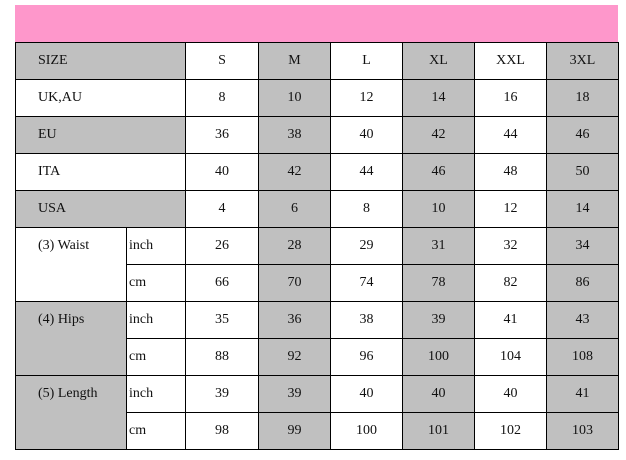  What do you see at coordinates (510, 172) in the screenshot?
I see `size-value: 48` at bounding box center [510, 172].